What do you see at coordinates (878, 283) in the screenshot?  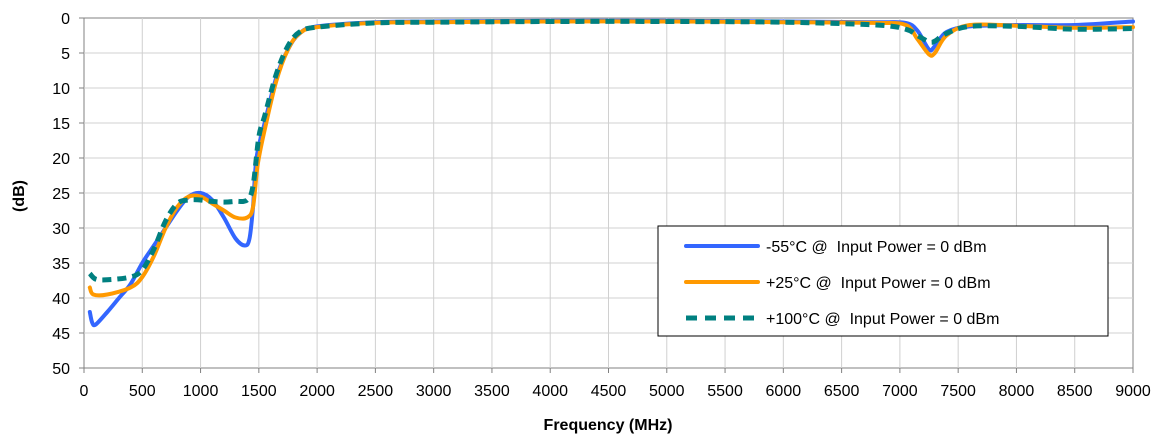 I see `legend-label: +25°C @ Input Power = 0 dBm` at bounding box center [878, 283].